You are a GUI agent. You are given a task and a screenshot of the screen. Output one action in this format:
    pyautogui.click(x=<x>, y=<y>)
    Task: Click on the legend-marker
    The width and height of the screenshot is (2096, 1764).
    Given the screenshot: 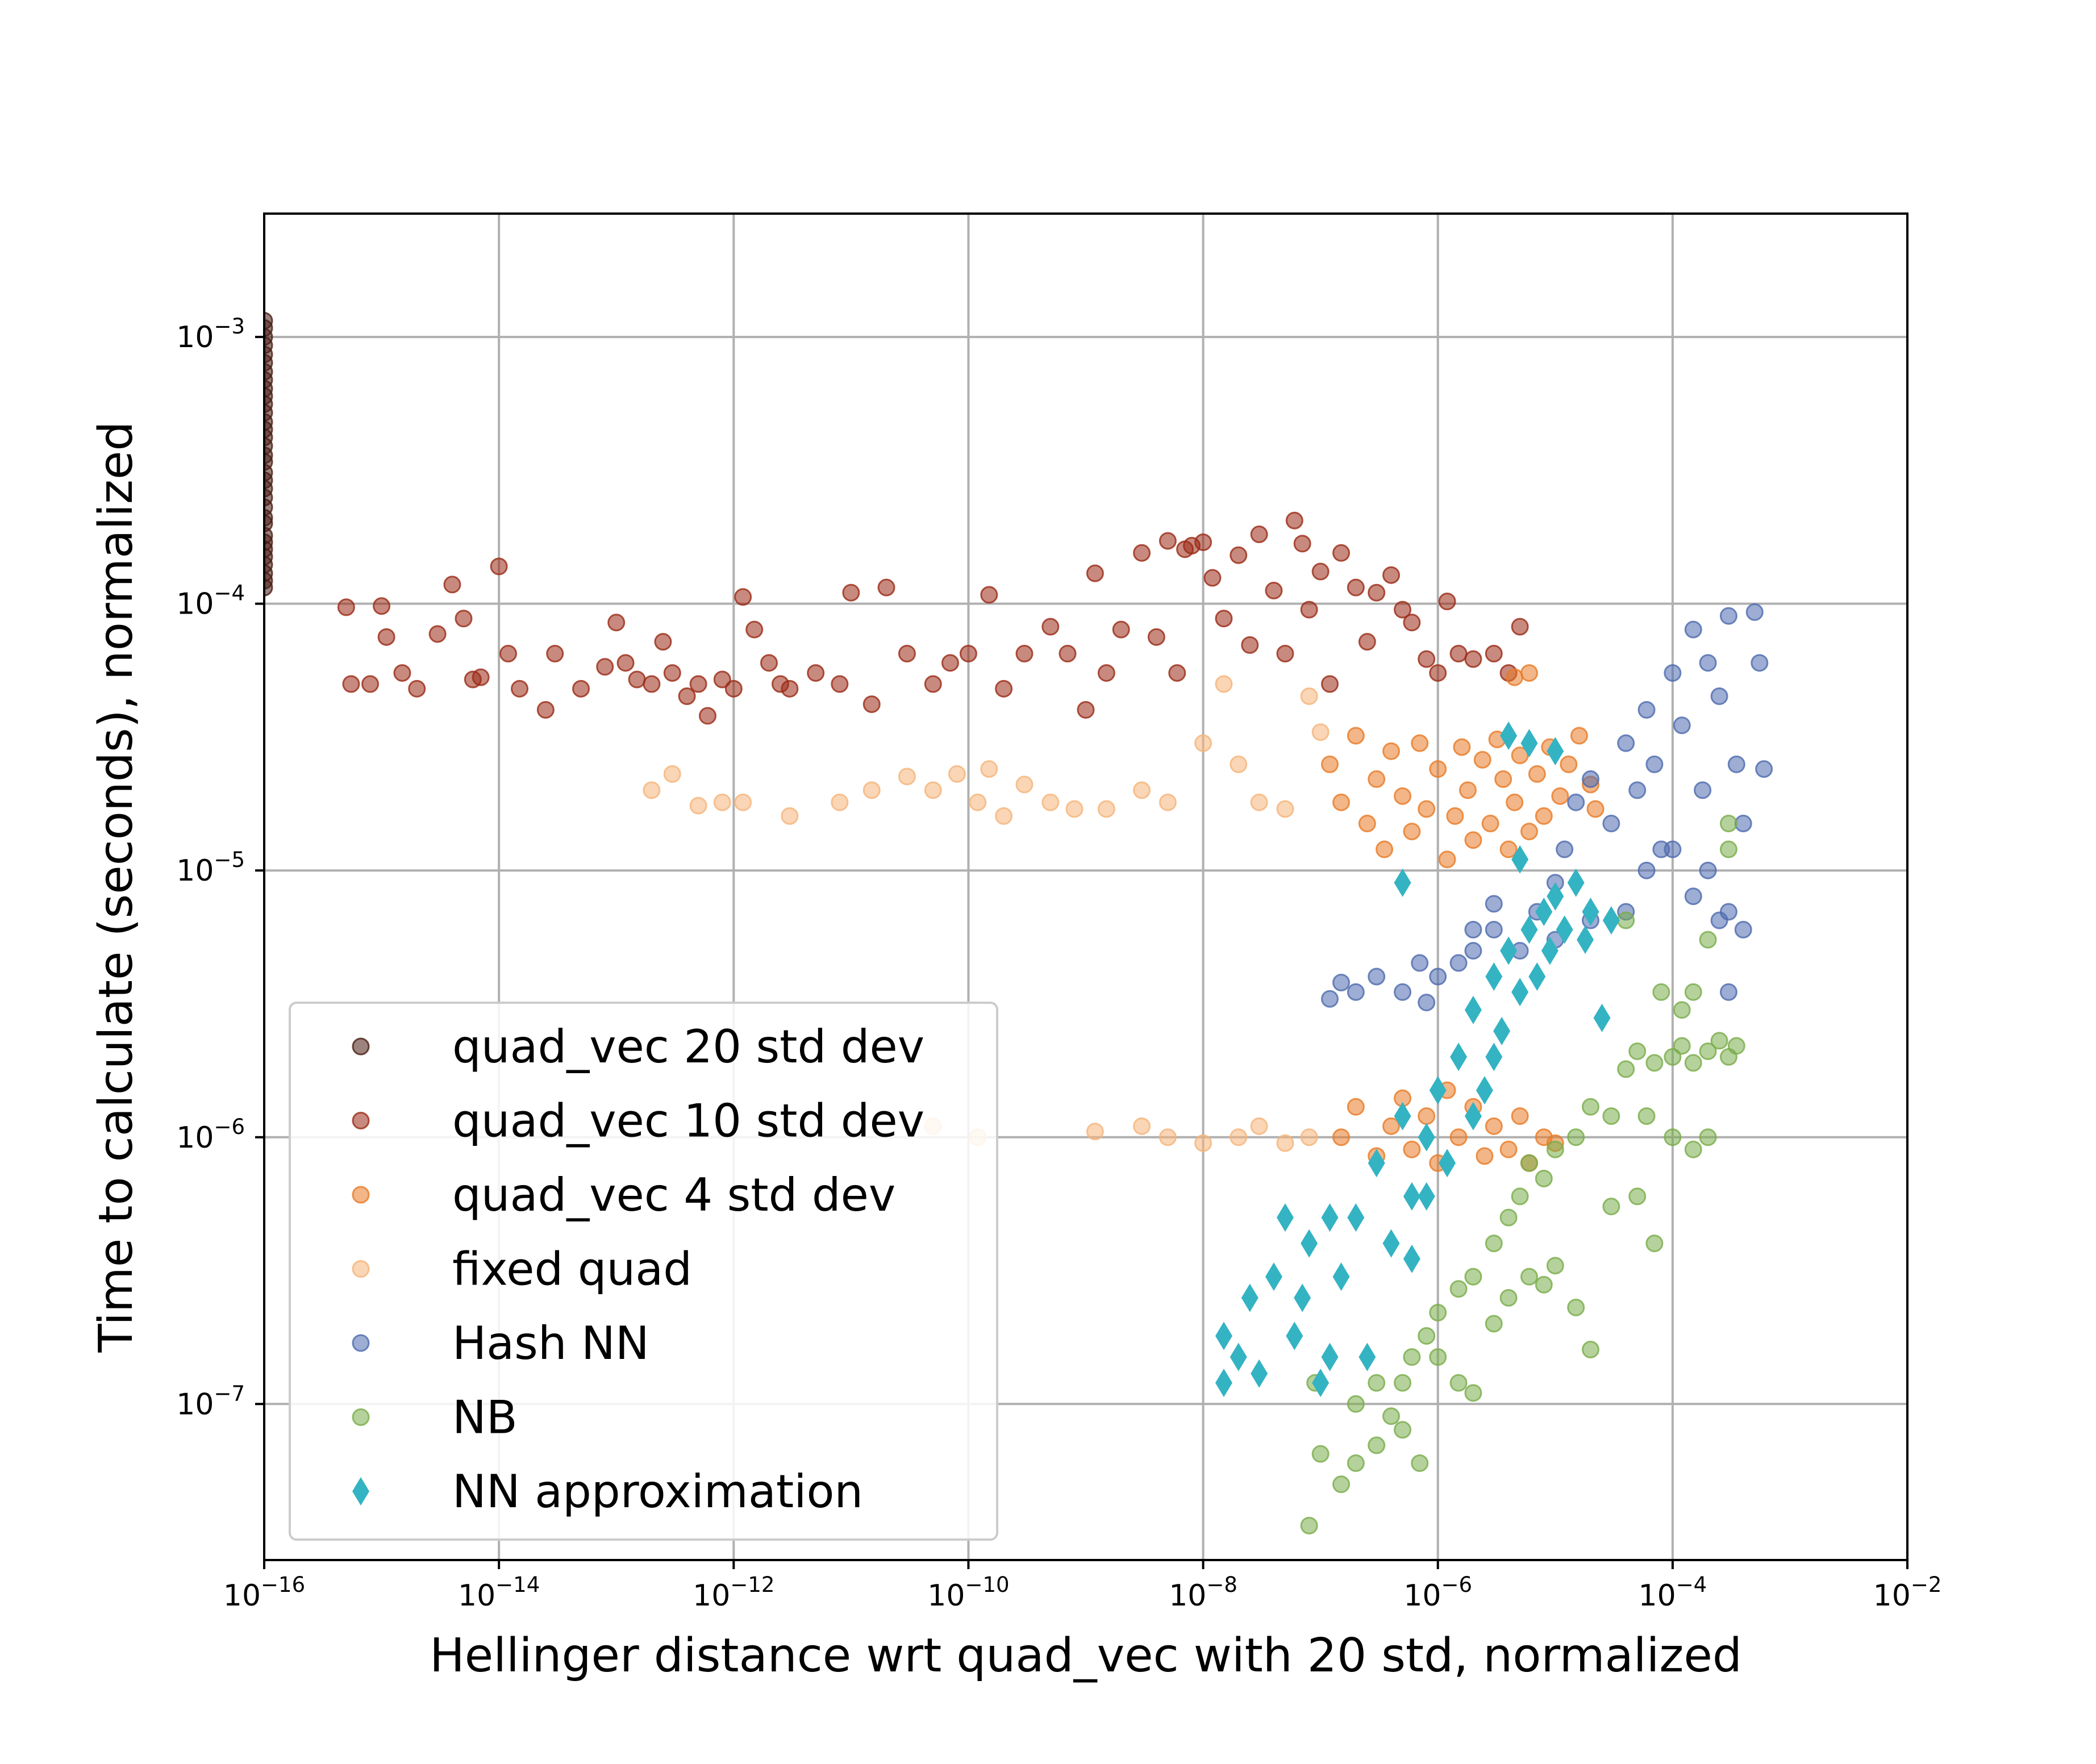 What is the action you would take?
    pyautogui.click(x=361, y=1343)
    